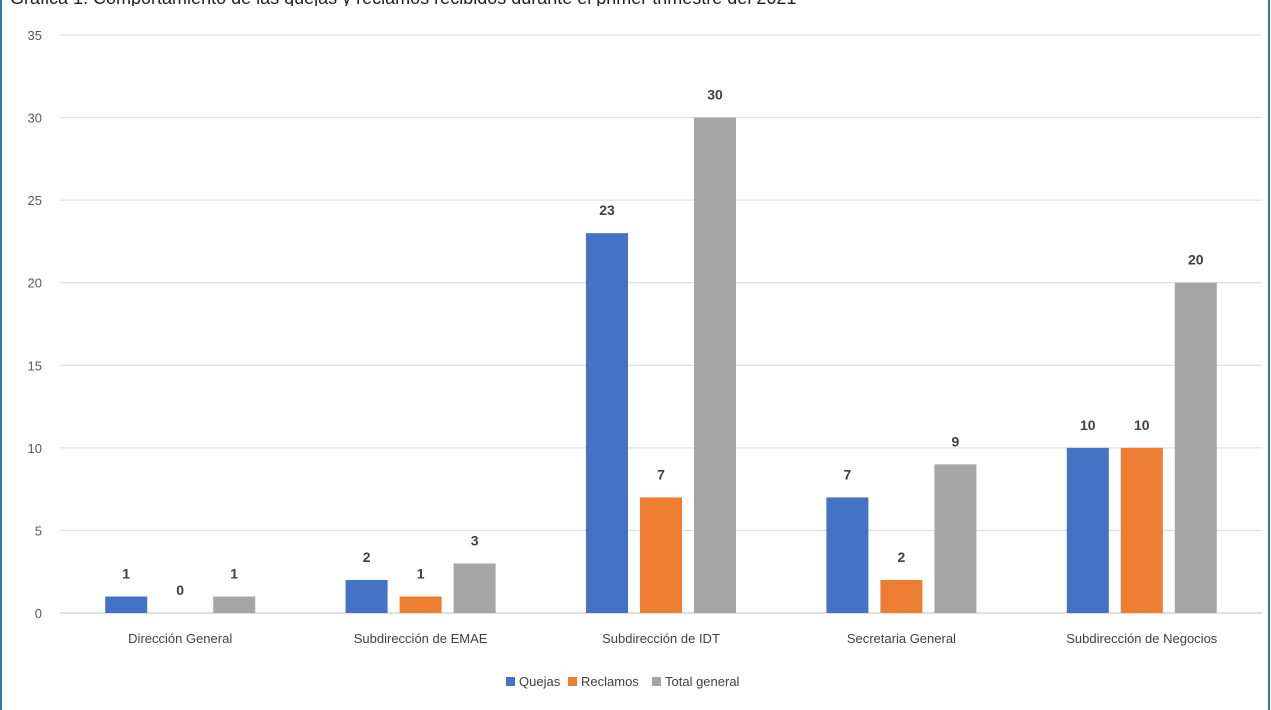  What do you see at coordinates (702, 681) in the screenshot?
I see `legend-label-2: Total general` at bounding box center [702, 681].